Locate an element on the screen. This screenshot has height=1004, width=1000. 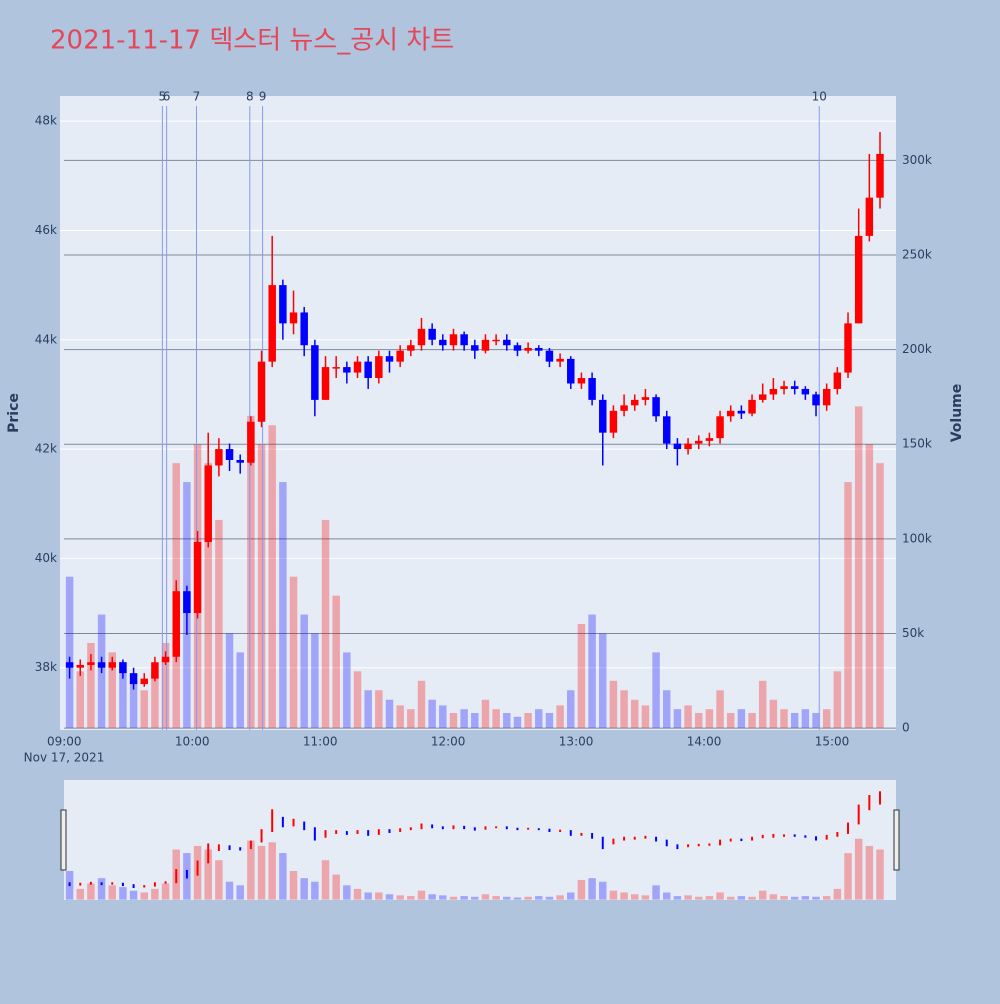
y2-tick-label: 250k is located at coordinates (917, 254).